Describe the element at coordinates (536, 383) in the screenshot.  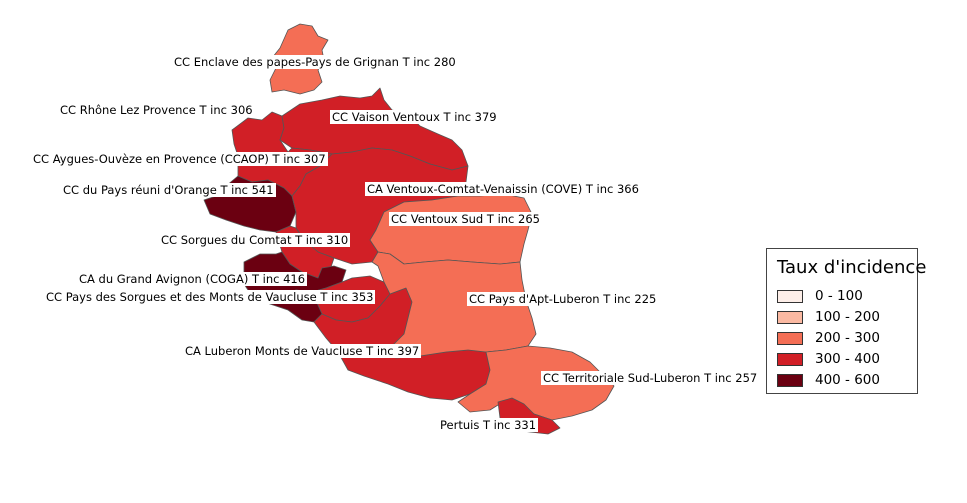
I see `region-sud-luberon` at that location.